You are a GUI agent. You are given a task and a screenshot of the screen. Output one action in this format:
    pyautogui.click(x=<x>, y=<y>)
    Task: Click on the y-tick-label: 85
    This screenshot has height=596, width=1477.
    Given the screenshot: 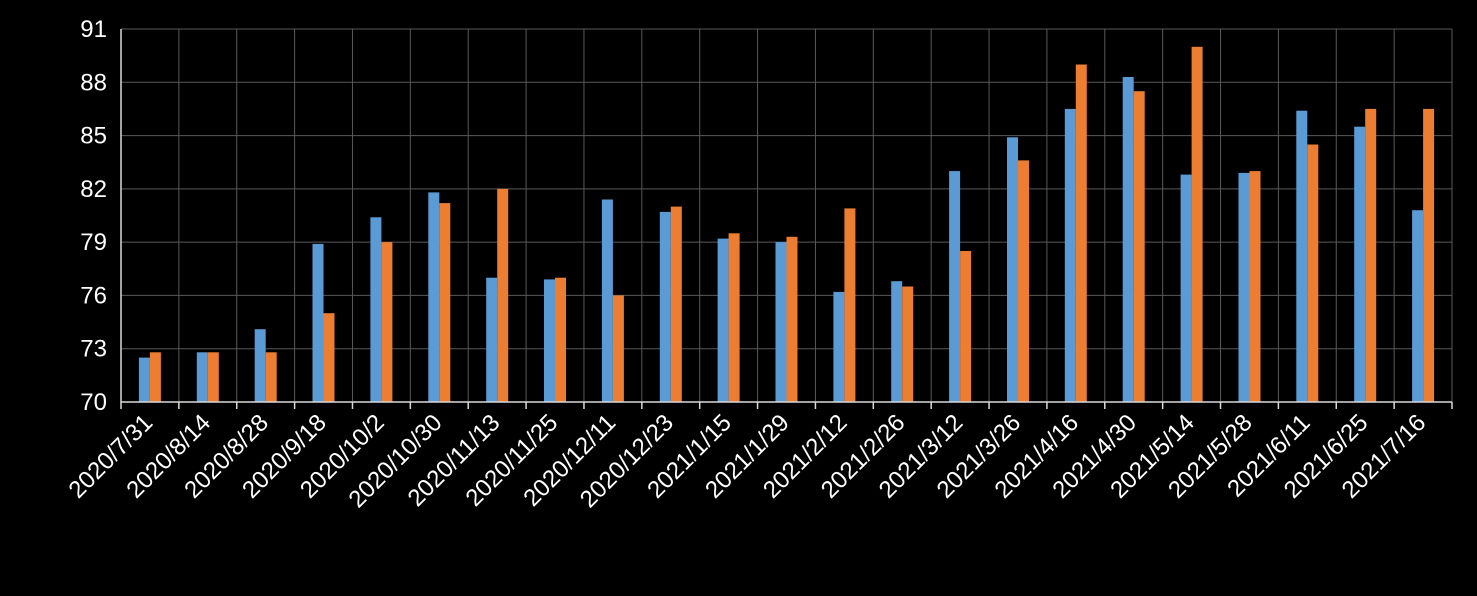 What is the action you would take?
    pyautogui.click(x=93, y=136)
    